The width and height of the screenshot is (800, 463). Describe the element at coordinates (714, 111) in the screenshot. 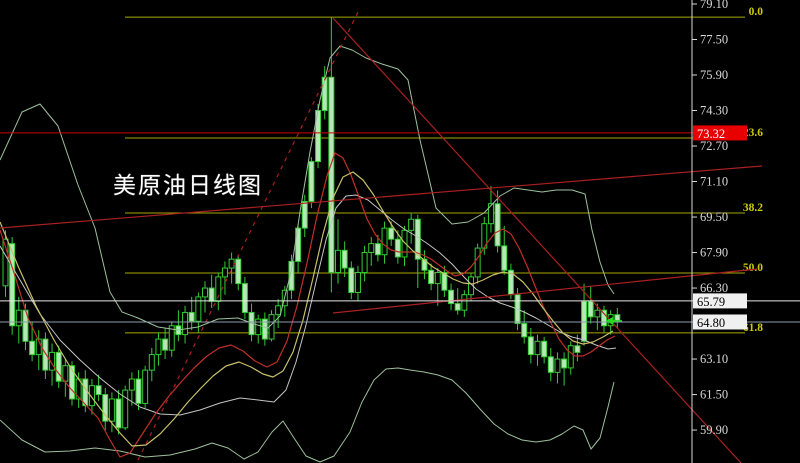

I see `y-axis-label: 74.30` at that location.